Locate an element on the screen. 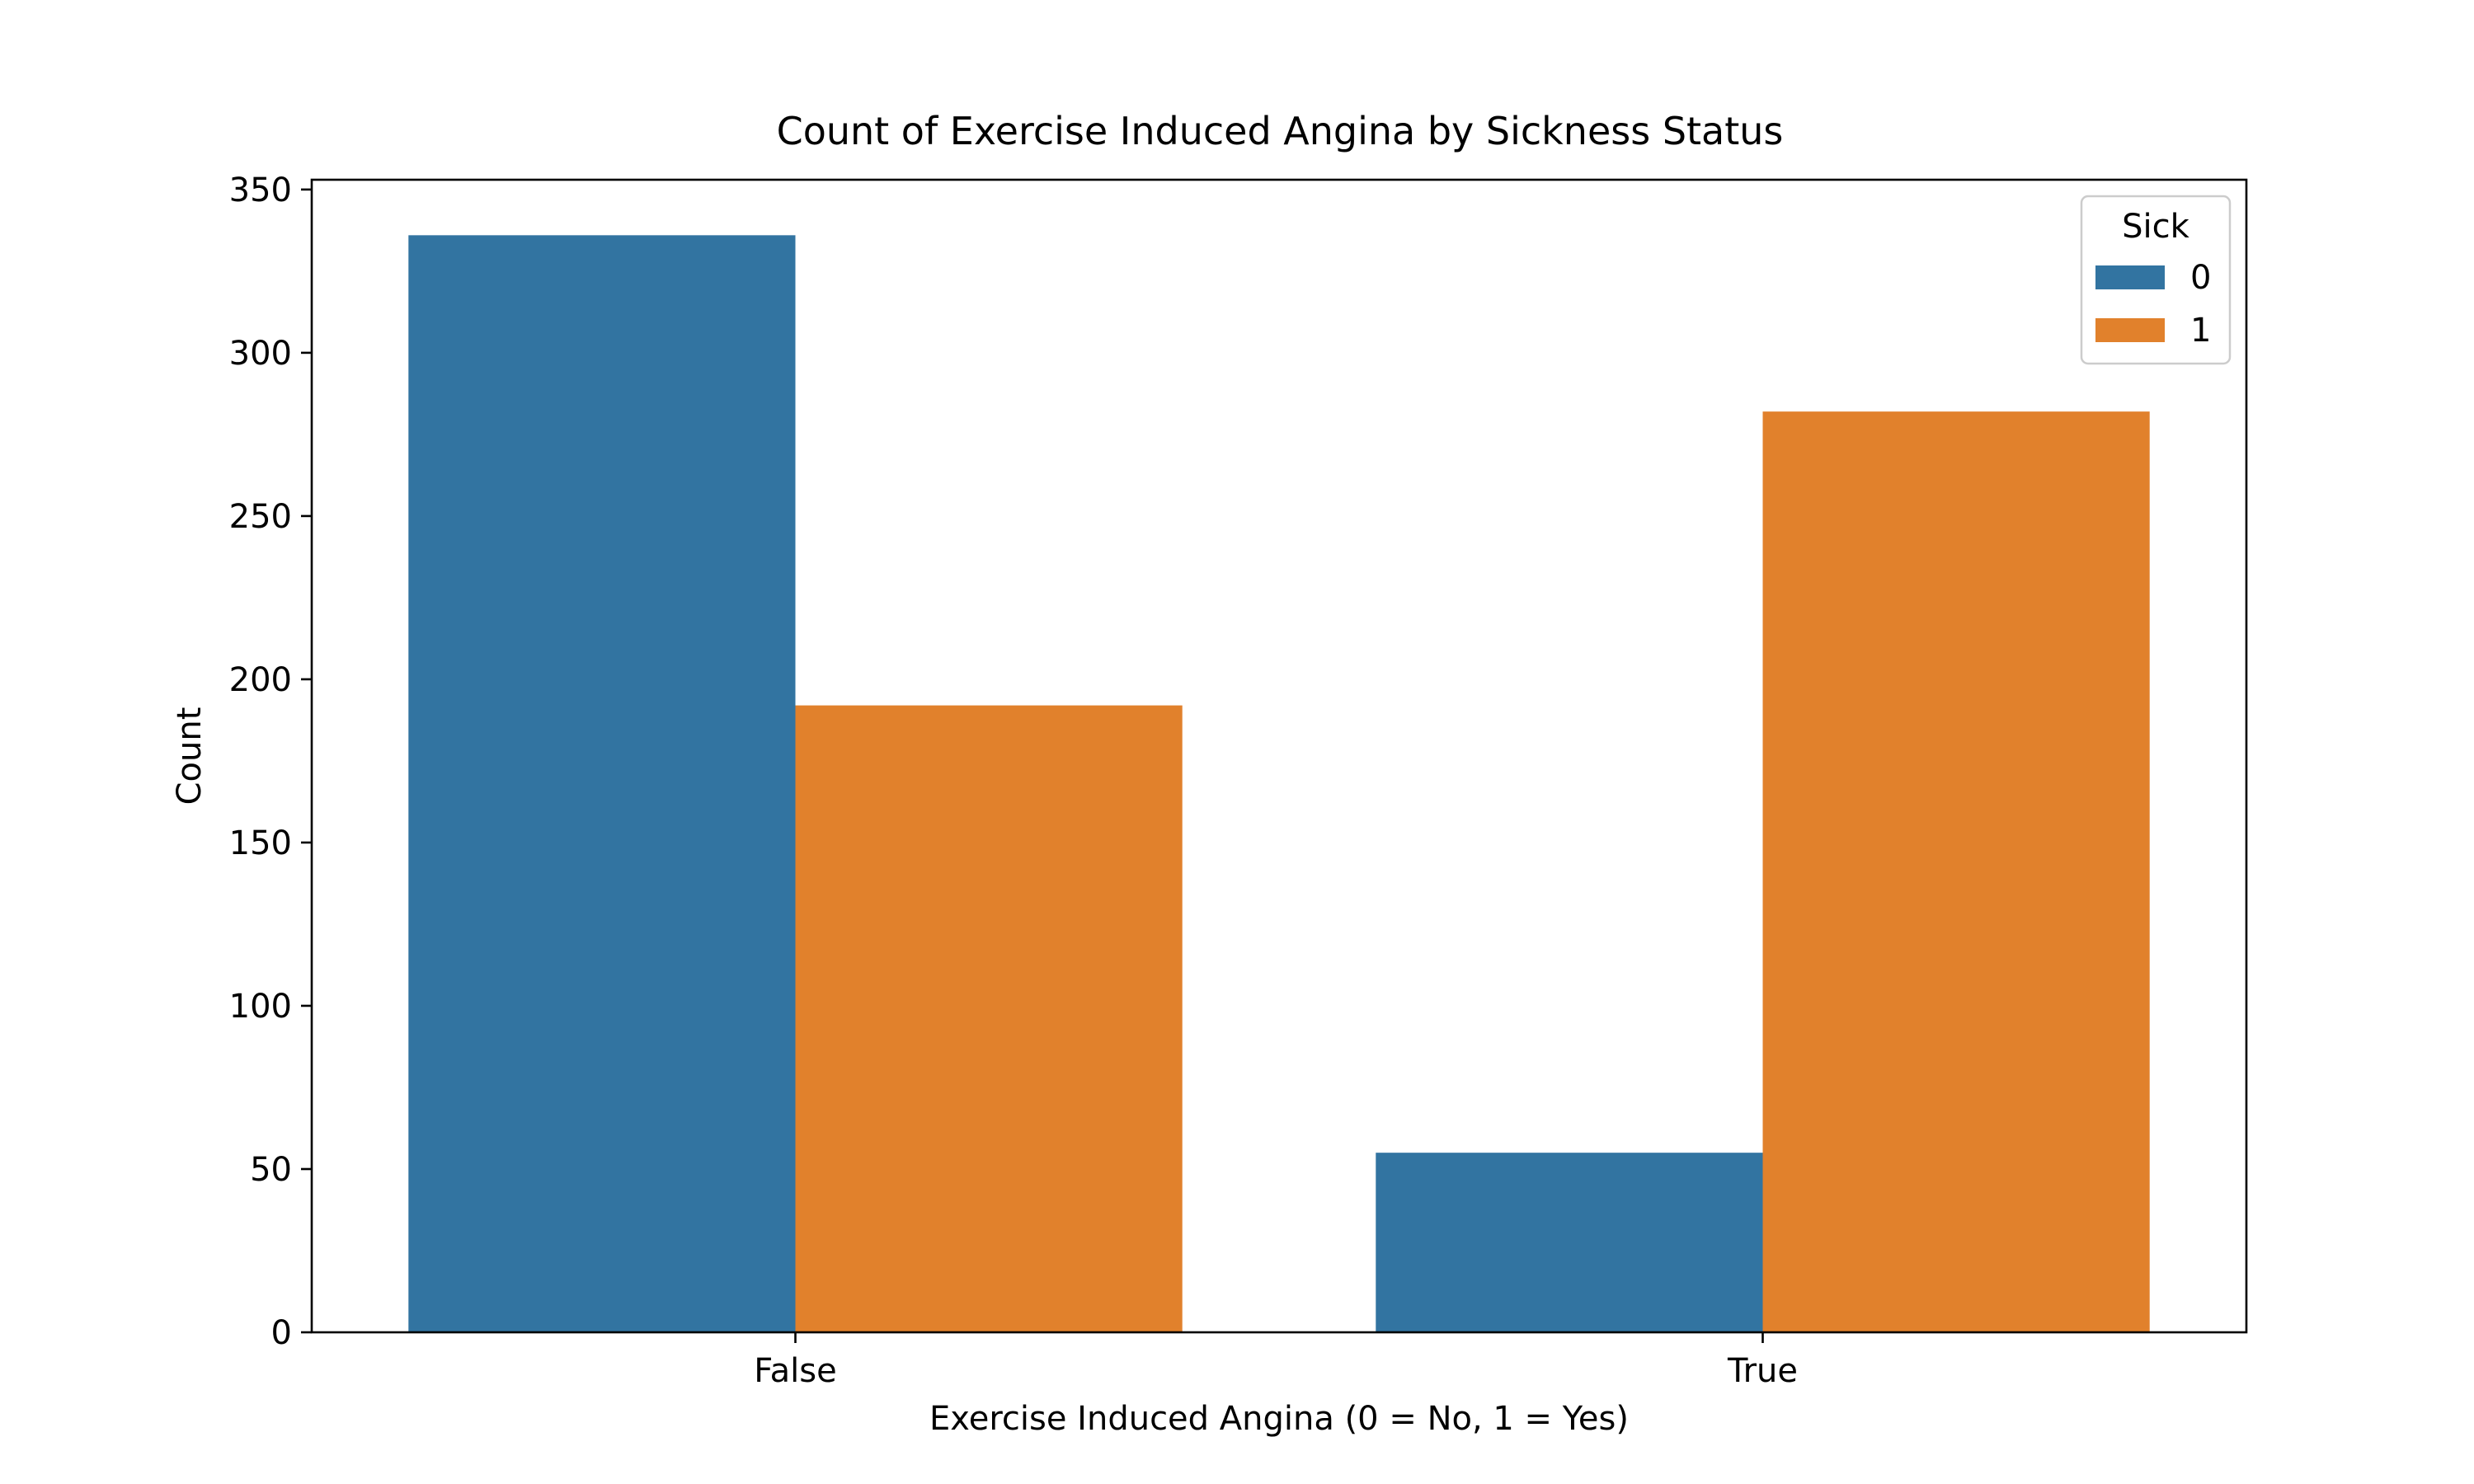 Image resolution: width=2474 pixels, height=1484 pixels. y-tick-label: 100 is located at coordinates (260, 1007).